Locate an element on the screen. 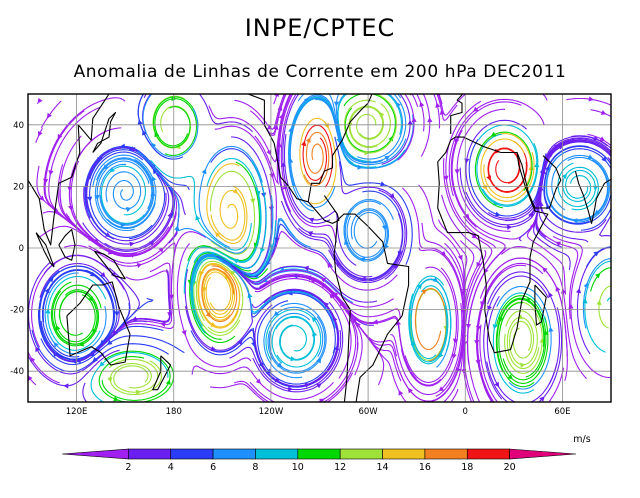  lat-tick-label: -40 is located at coordinates (17, 372).